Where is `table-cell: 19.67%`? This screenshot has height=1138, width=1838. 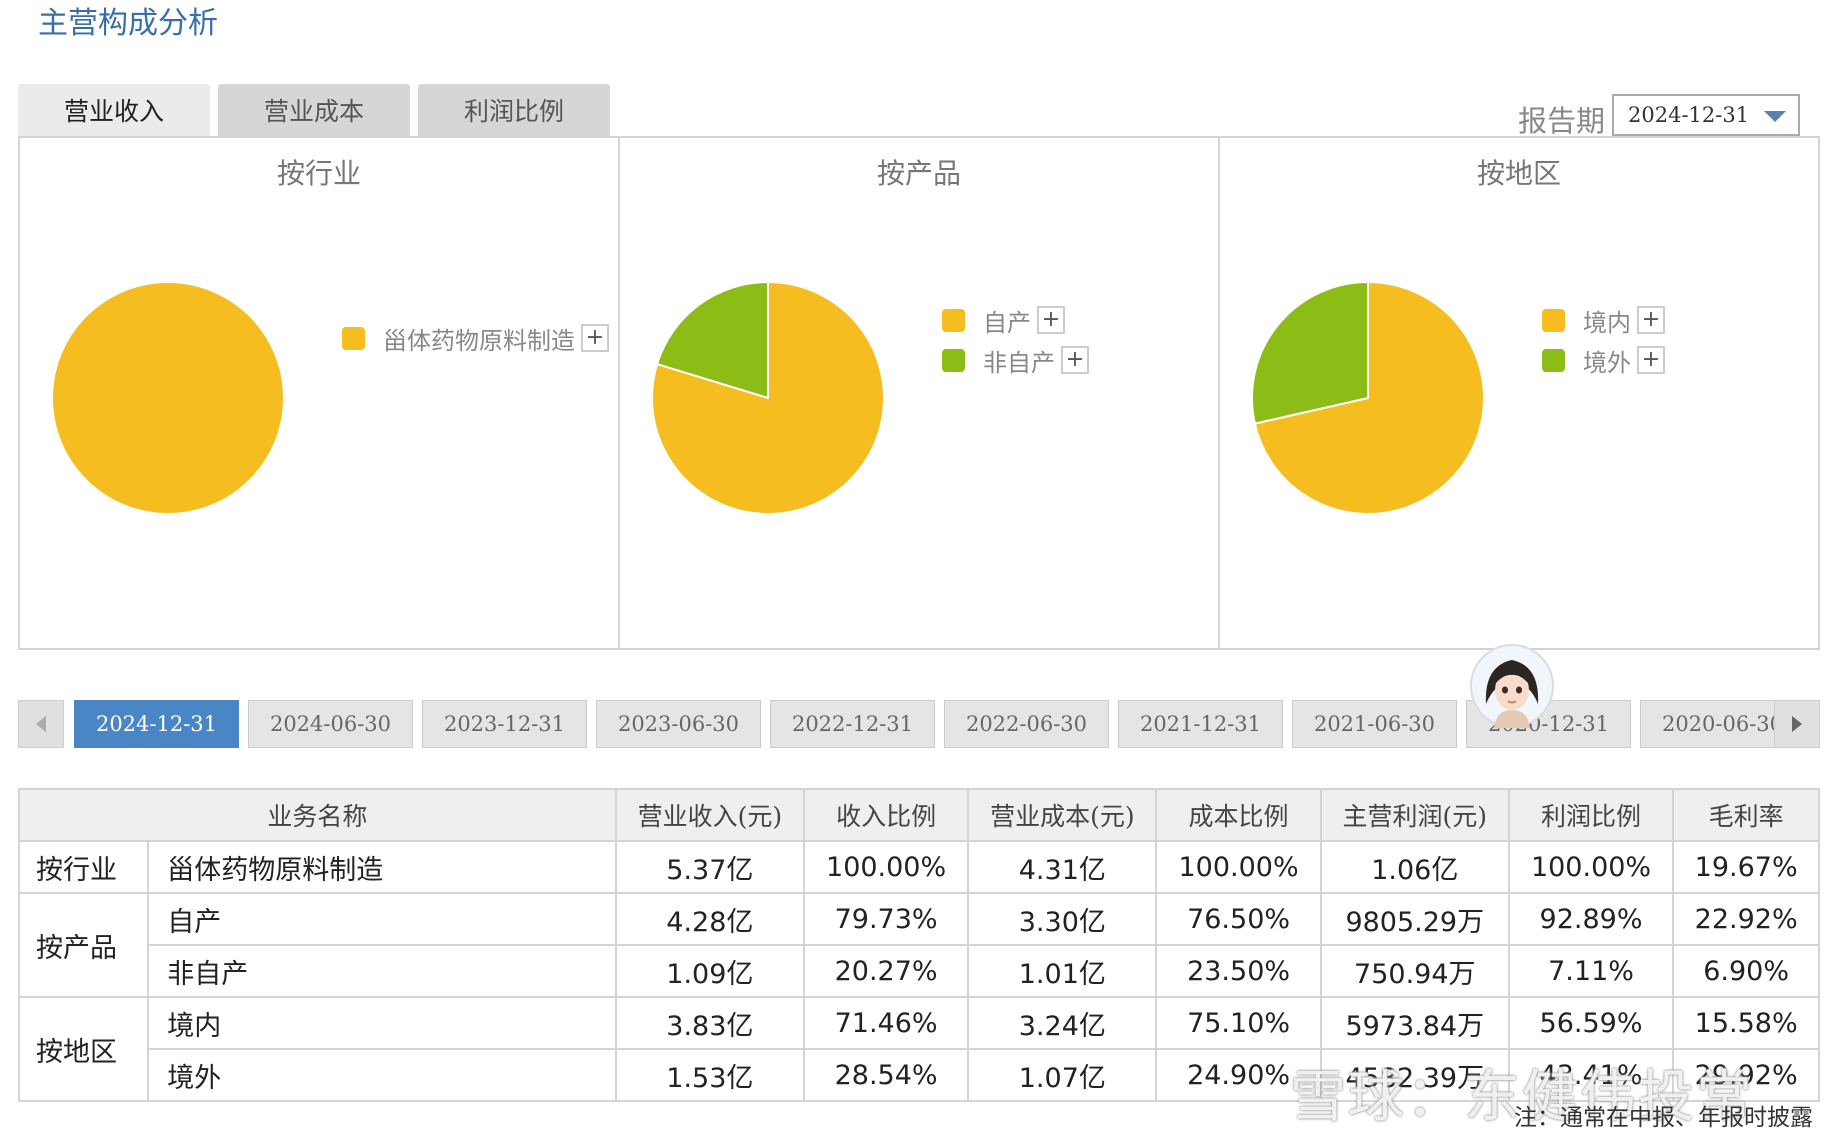
table-cell: 19.67% is located at coordinates (1746, 867).